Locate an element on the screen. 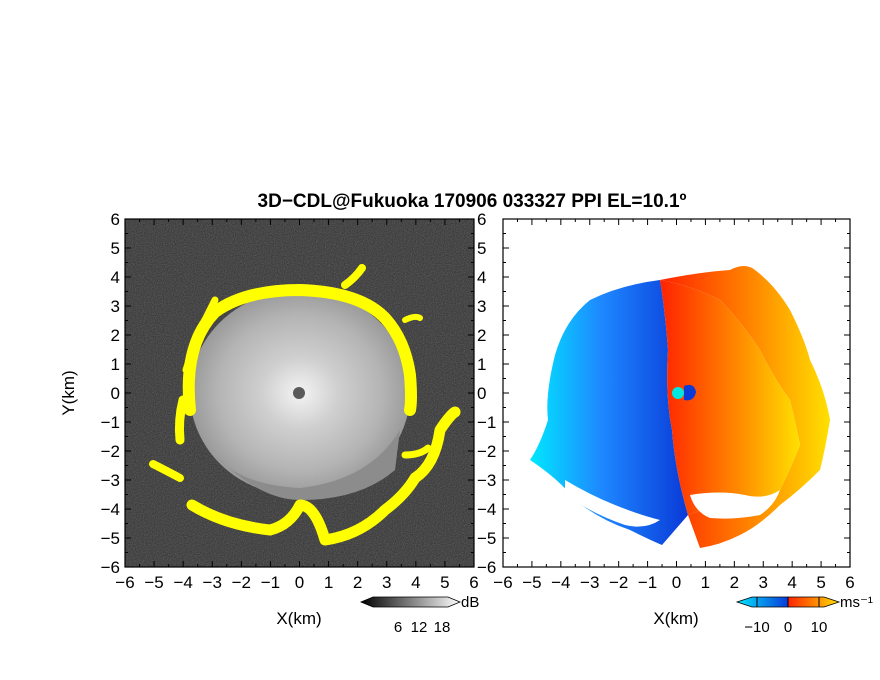 This screenshot has height=680, width=880. snr-y-tick-label-right: 2 is located at coordinates (481, 335).